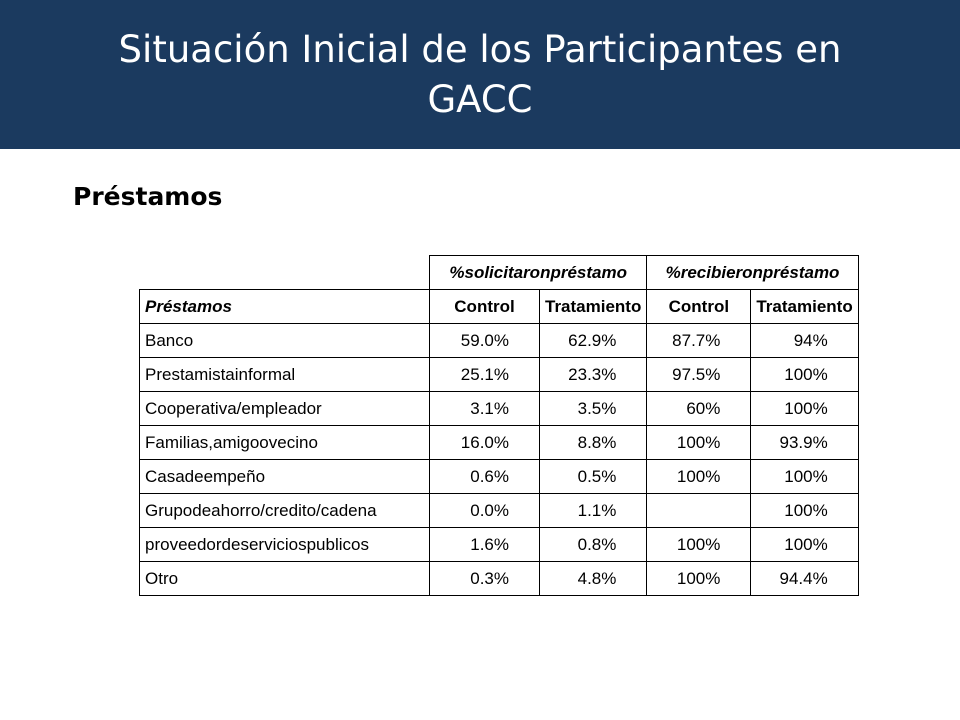 The height and width of the screenshot is (720, 960). Describe the element at coordinates (484, 510) in the screenshot. I see `value-cell: 0.0%` at that location.